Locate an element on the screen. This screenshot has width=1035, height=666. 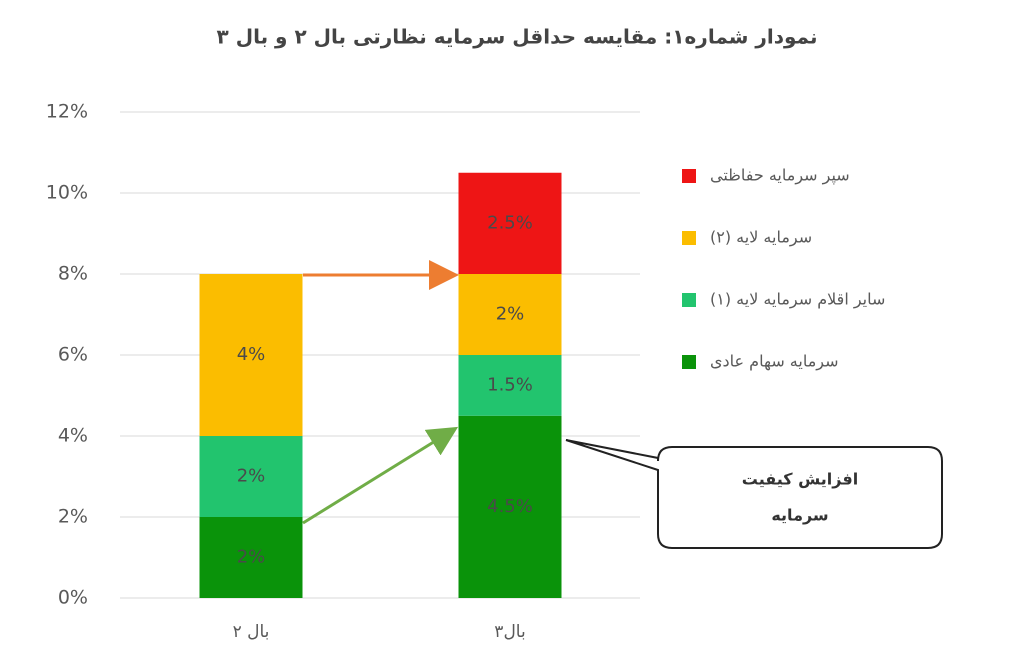
x-tick-label: بال۳ is located at coordinates (509, 632).